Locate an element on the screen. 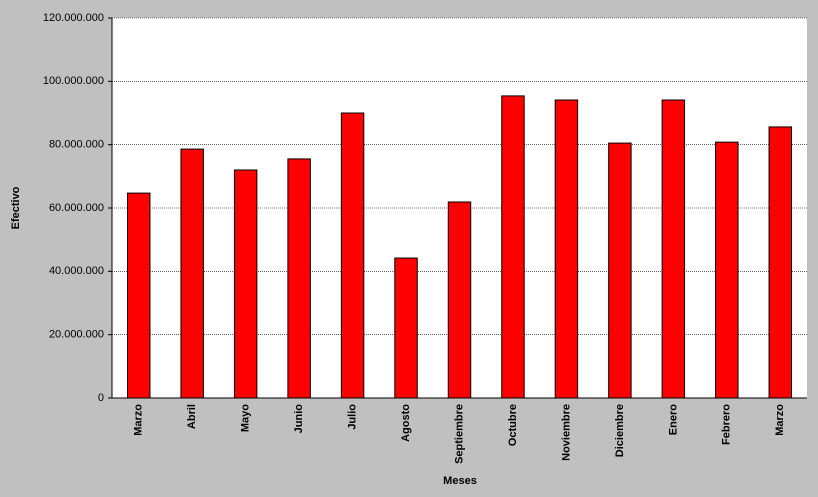 This screenshot has width=818, height=497. x-tick-label: Mayo is located at coordinates (246, 418).